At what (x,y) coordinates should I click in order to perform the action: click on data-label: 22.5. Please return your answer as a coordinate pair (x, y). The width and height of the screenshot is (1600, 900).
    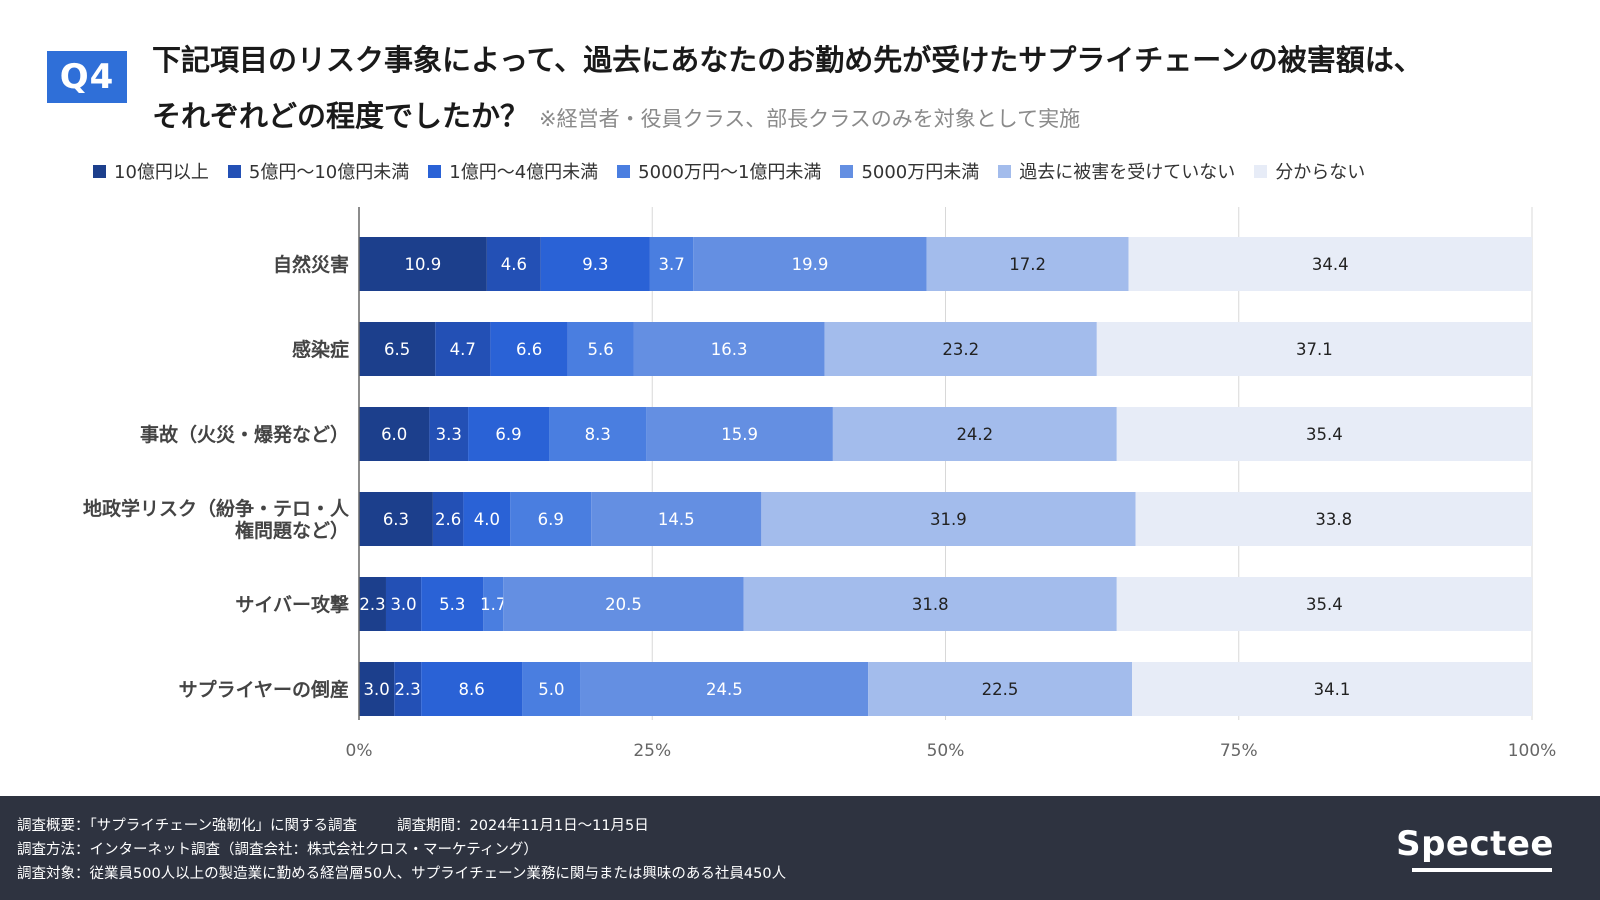
    Looking at the image, I should click on (1000, 689).